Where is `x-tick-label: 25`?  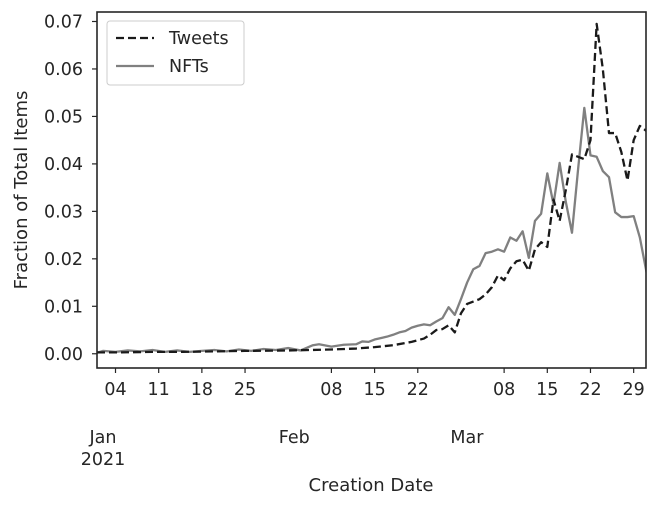 x-tick-label: 25 is located at coordinates (245, 390).